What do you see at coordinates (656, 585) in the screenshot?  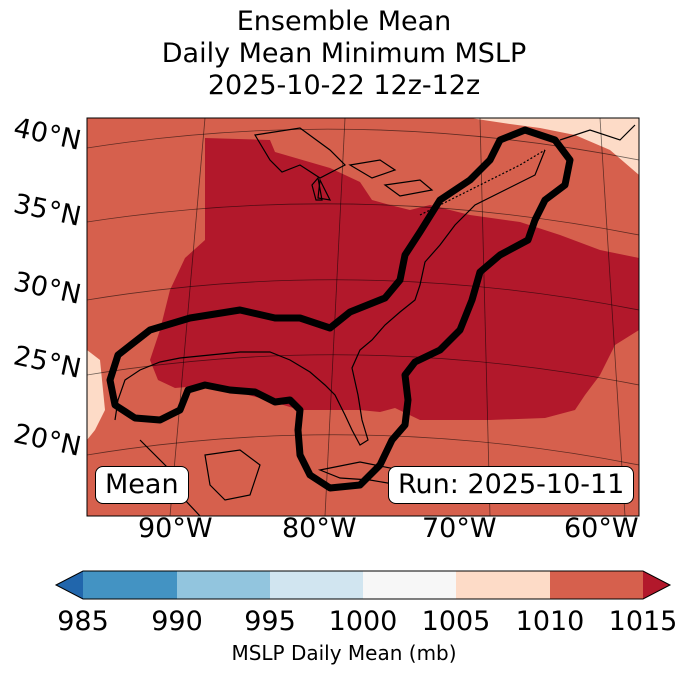 I see `colorbar-over-arrow` at bounding box center [656, 585].